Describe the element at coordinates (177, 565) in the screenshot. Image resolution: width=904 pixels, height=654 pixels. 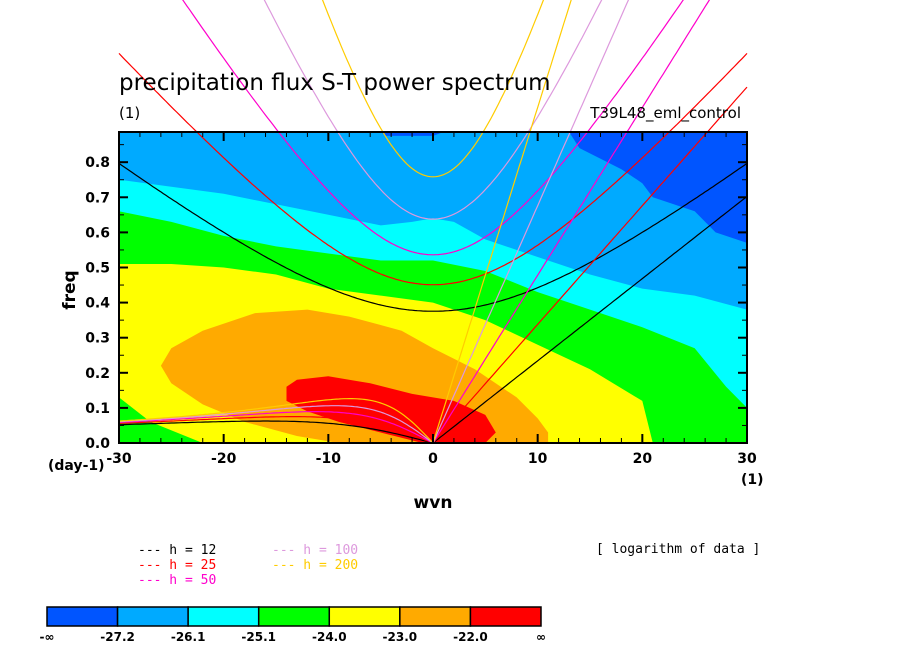
I see `legend-item: --- h = 25` at that location.